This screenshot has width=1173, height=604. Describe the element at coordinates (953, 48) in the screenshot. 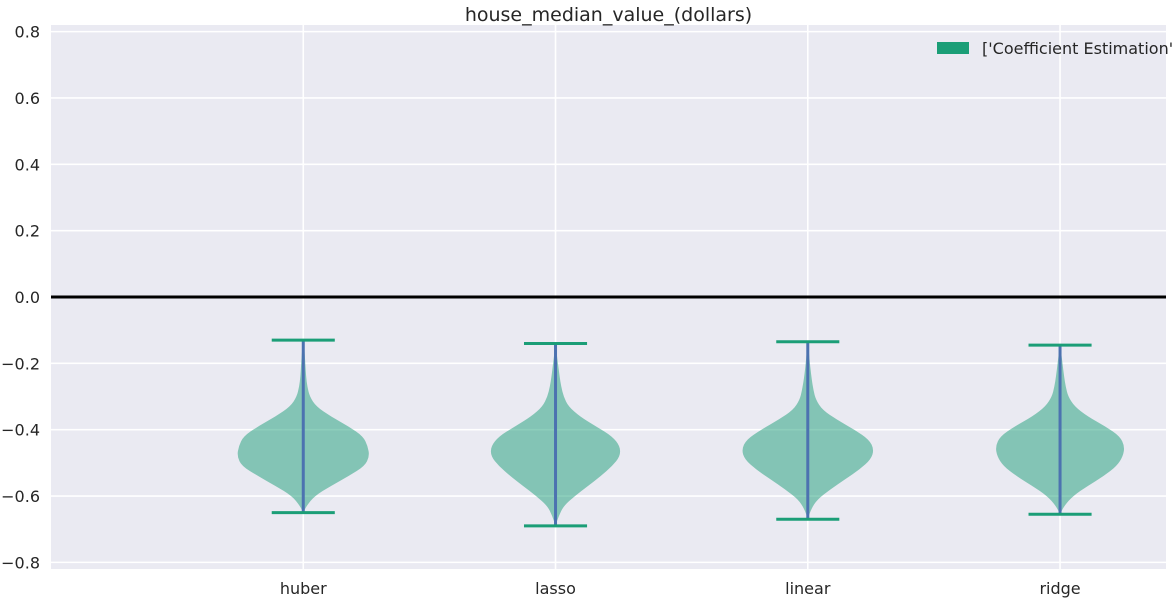

I see `legend-swatch` at that location.